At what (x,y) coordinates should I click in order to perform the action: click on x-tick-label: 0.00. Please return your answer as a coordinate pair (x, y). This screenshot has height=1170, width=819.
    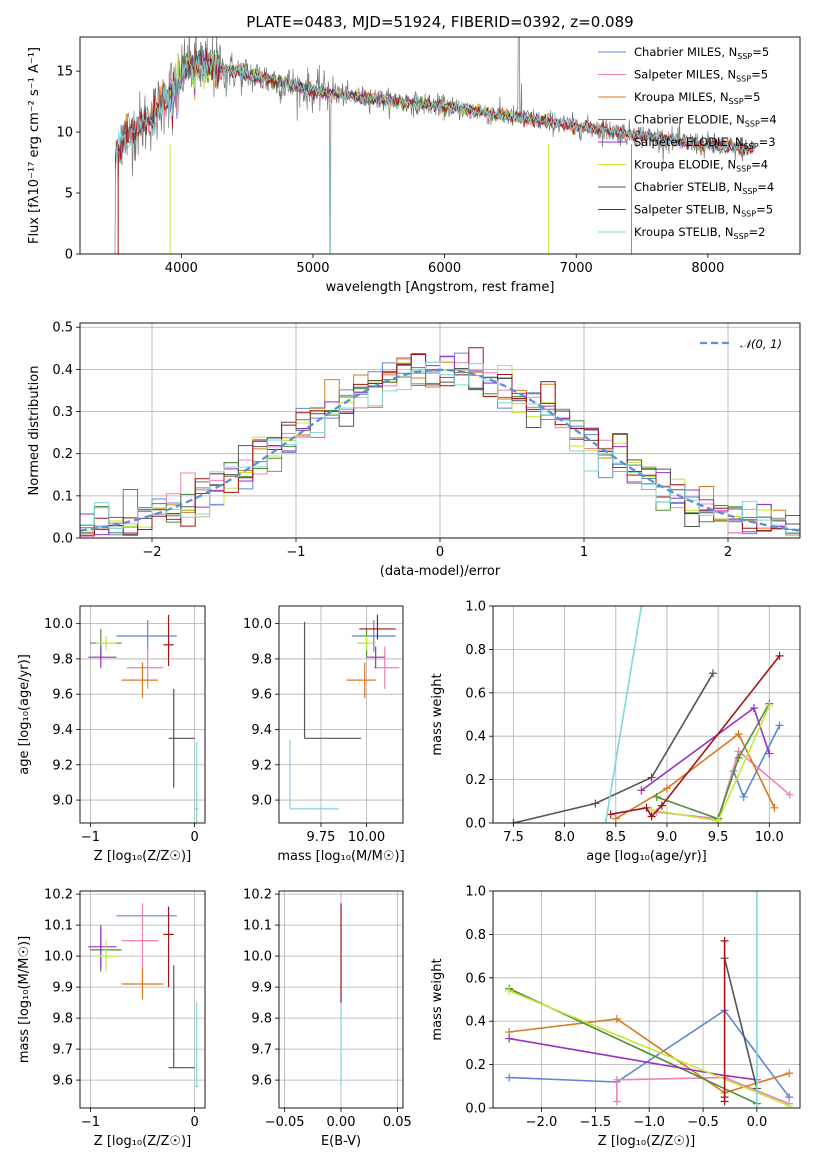
    Looking at the image, I should click on (341, 1122).